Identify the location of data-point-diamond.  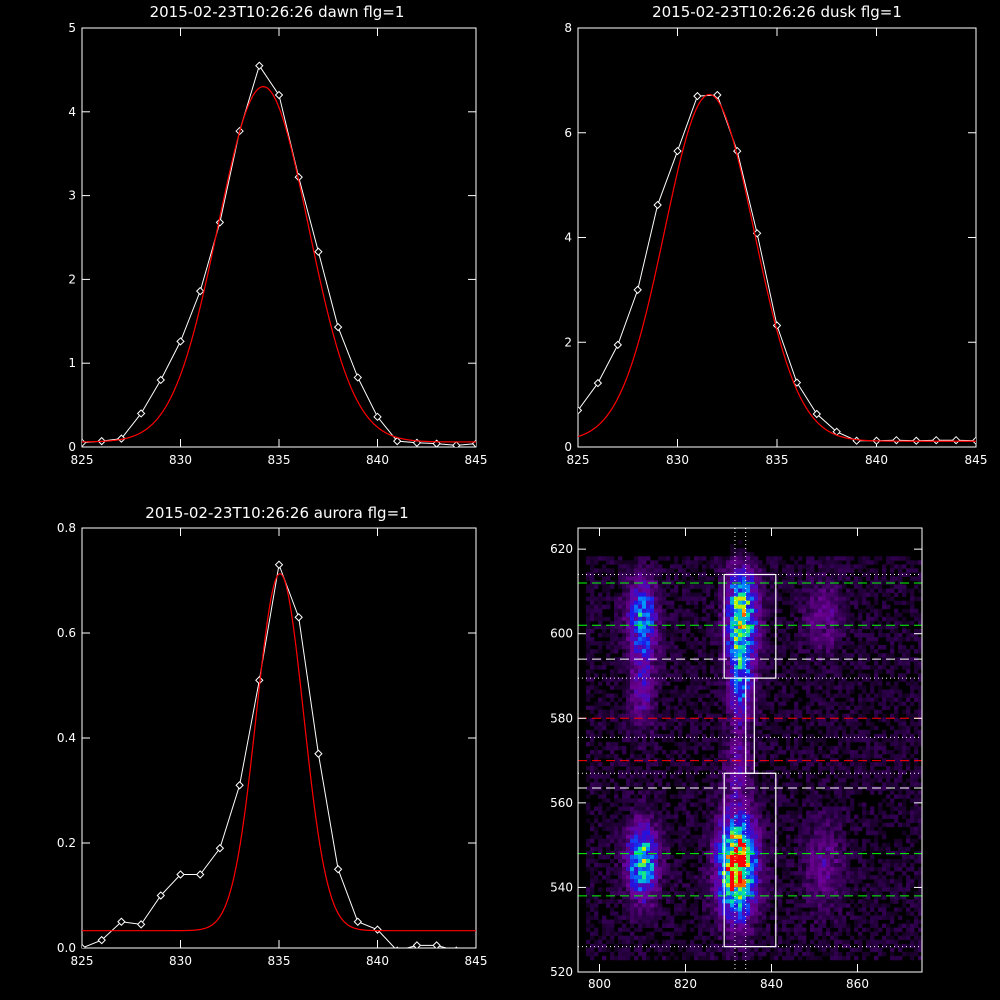
(598, 383).